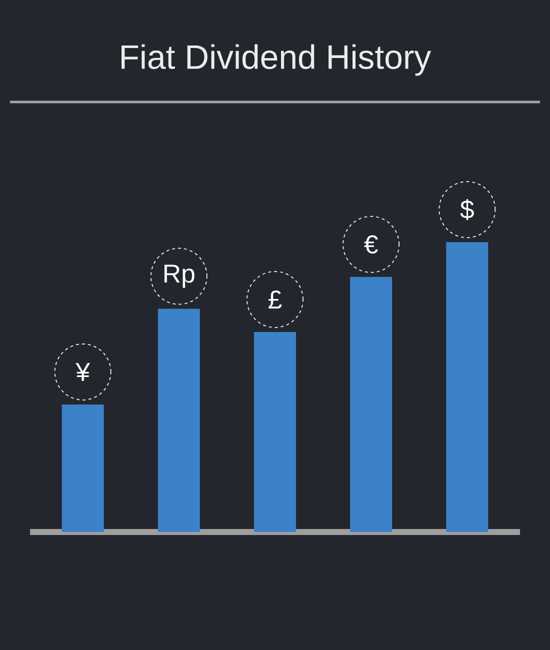  What do you see at coordinates (371, 244) in the screenshot?
I see `x-tick-label: €` at bounding box center [371, 244].